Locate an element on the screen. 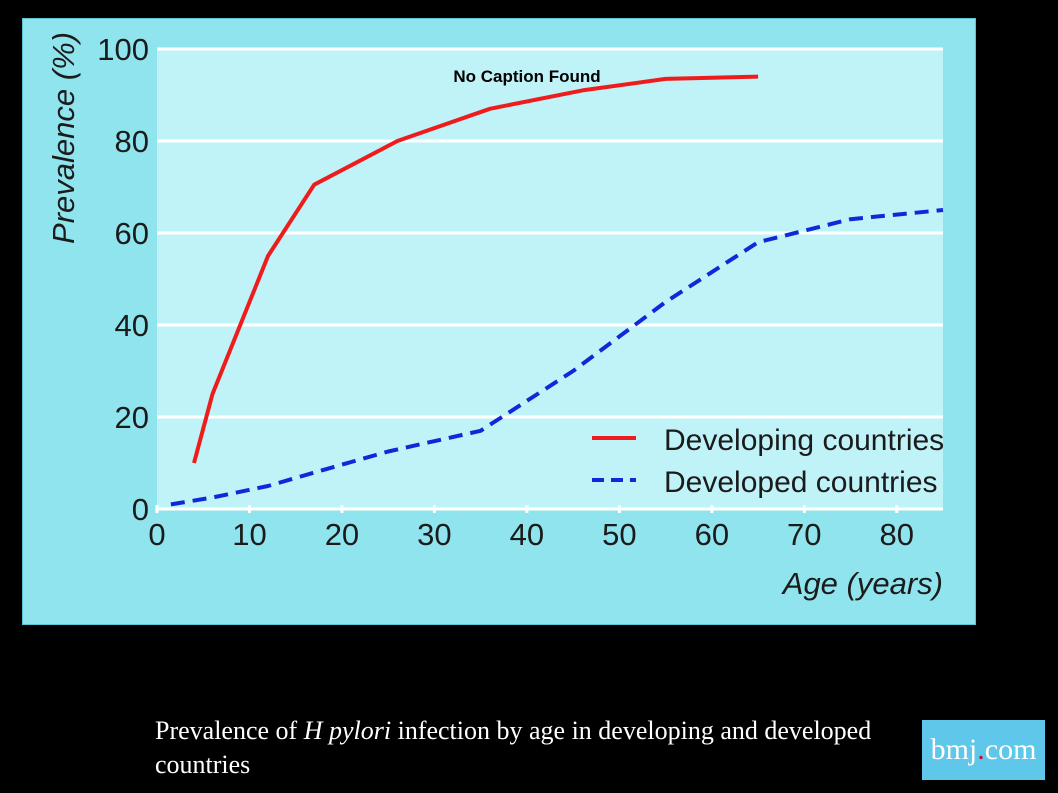  bmj-logo: bmj.com is located at coordinates (983, 750).